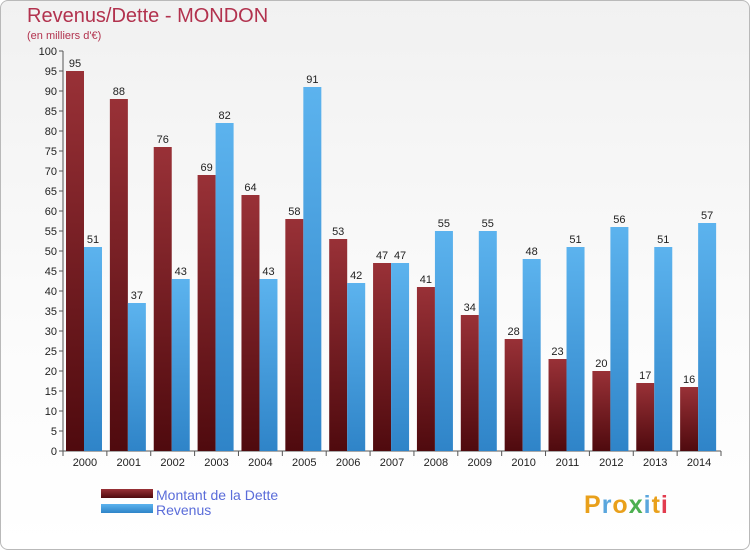  What do you see at coordinates (51, 112) in the screenshot?
I see `y-tick-label: 85` at bounding box center [51, 112].